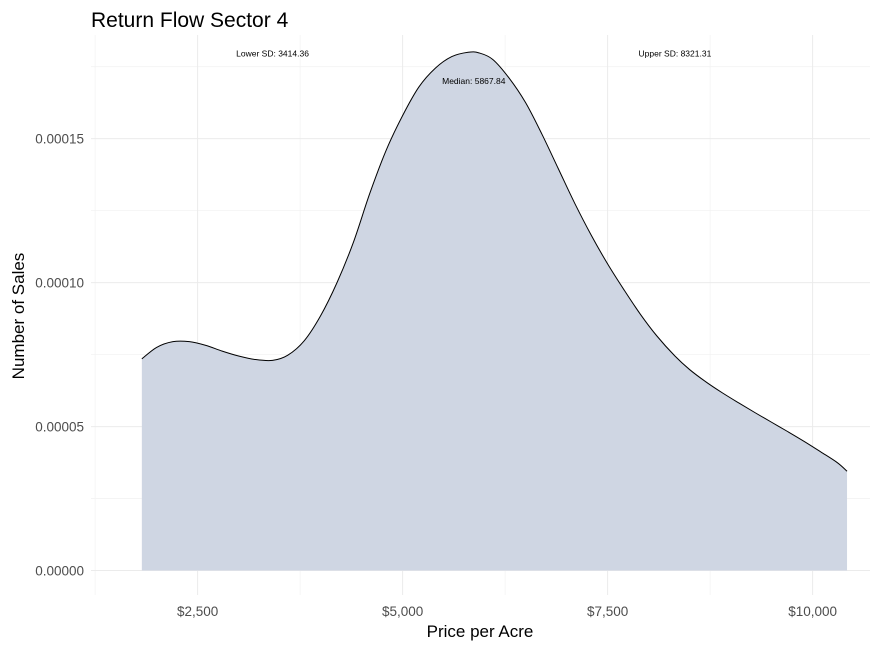  Describe the element at coordinates (607, 611) in the screenshot. I see `x-tick-label: $7,500` at that location.